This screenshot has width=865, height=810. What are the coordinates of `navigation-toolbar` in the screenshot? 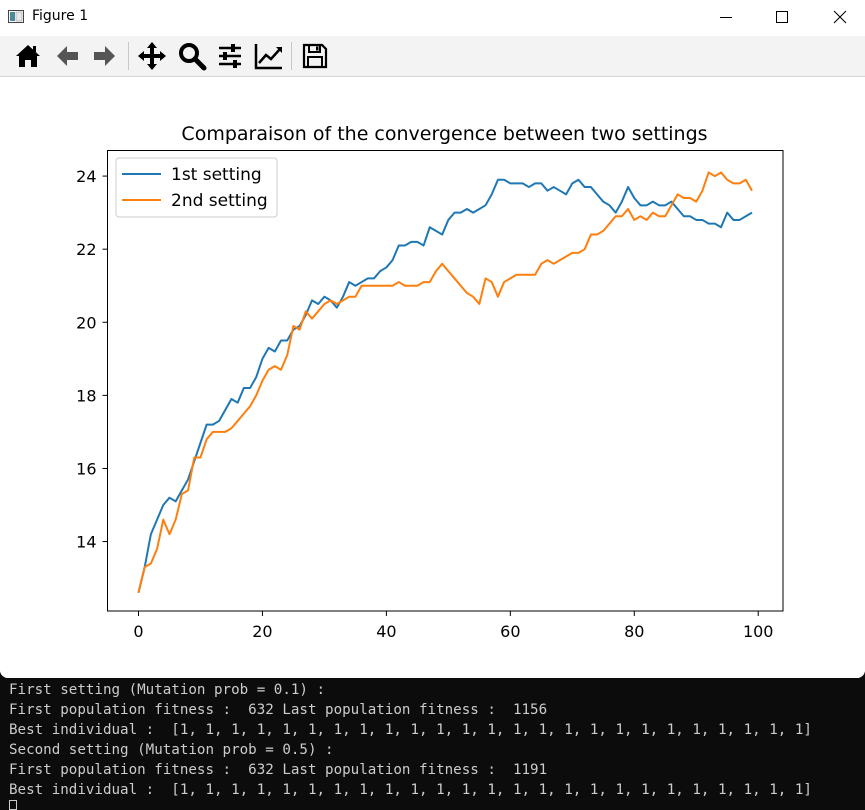 It's located at (432, 56).